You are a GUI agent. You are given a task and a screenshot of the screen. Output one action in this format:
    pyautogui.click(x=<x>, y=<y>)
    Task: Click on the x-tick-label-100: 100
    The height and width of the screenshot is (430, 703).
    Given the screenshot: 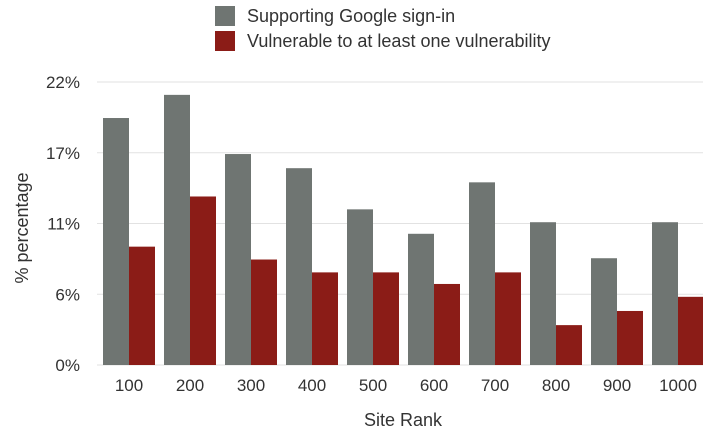 What is the action you would take?
    pyautogui.click(x=129, y=385)
    